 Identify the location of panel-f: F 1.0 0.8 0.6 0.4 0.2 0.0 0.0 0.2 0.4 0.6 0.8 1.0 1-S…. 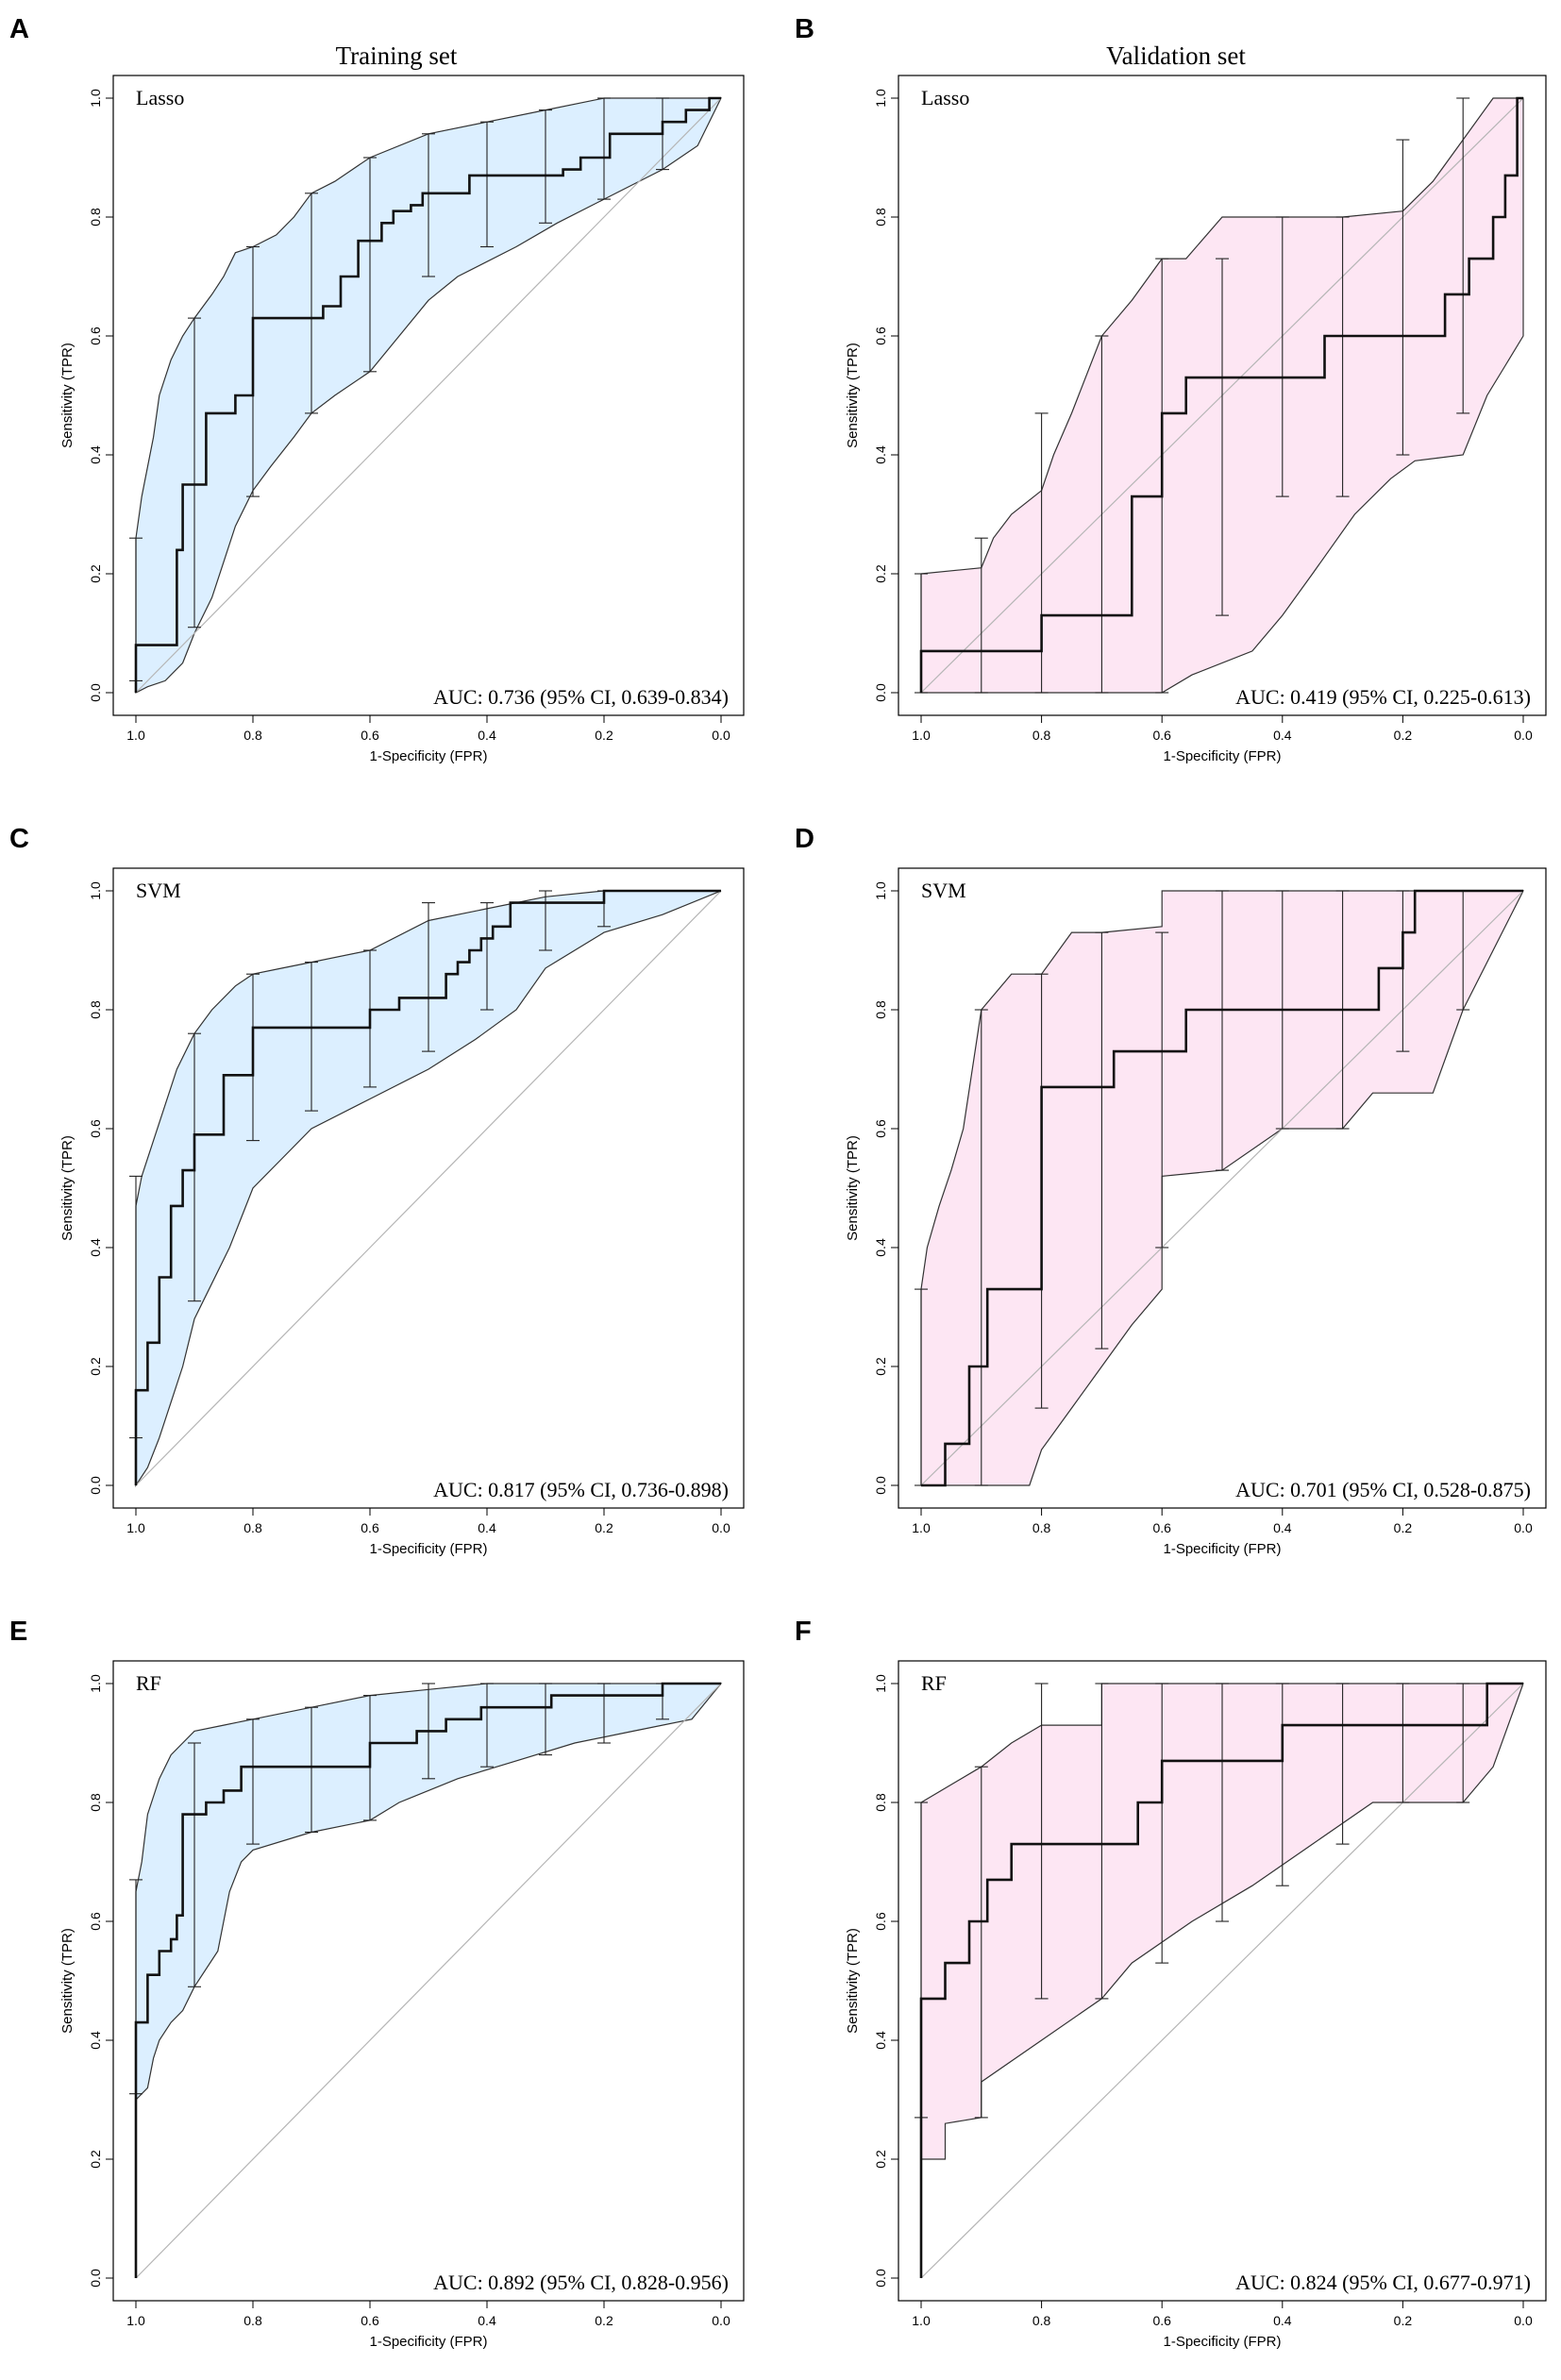
(1171, 1983).